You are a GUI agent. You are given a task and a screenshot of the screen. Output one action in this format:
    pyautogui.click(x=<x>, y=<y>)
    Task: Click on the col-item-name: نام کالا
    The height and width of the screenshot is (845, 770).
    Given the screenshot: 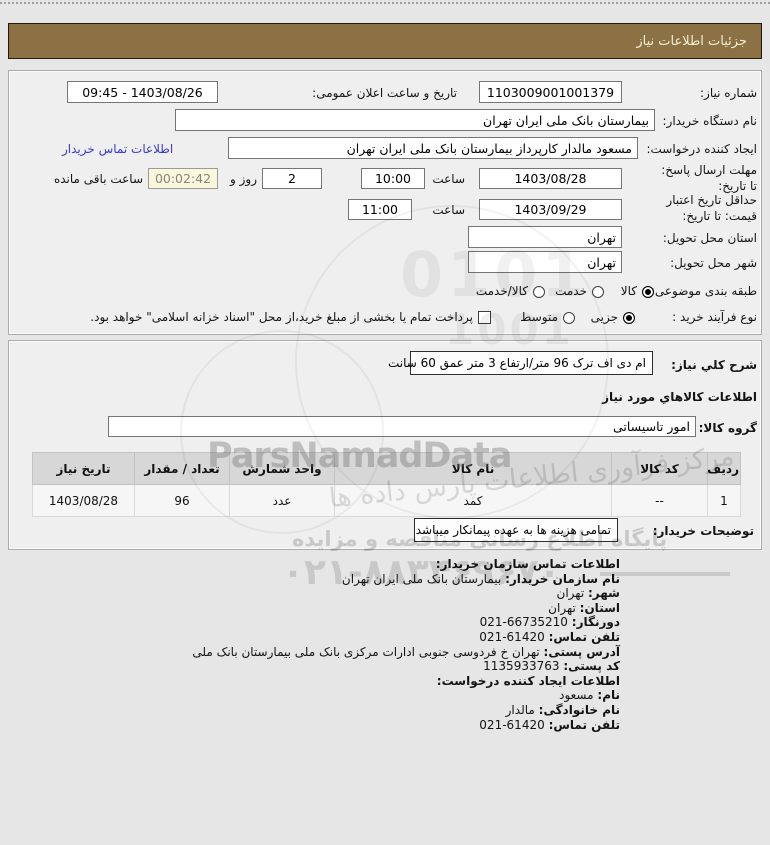 What is the action you would take?
    pyautogui.click(x=473, y=468)
    